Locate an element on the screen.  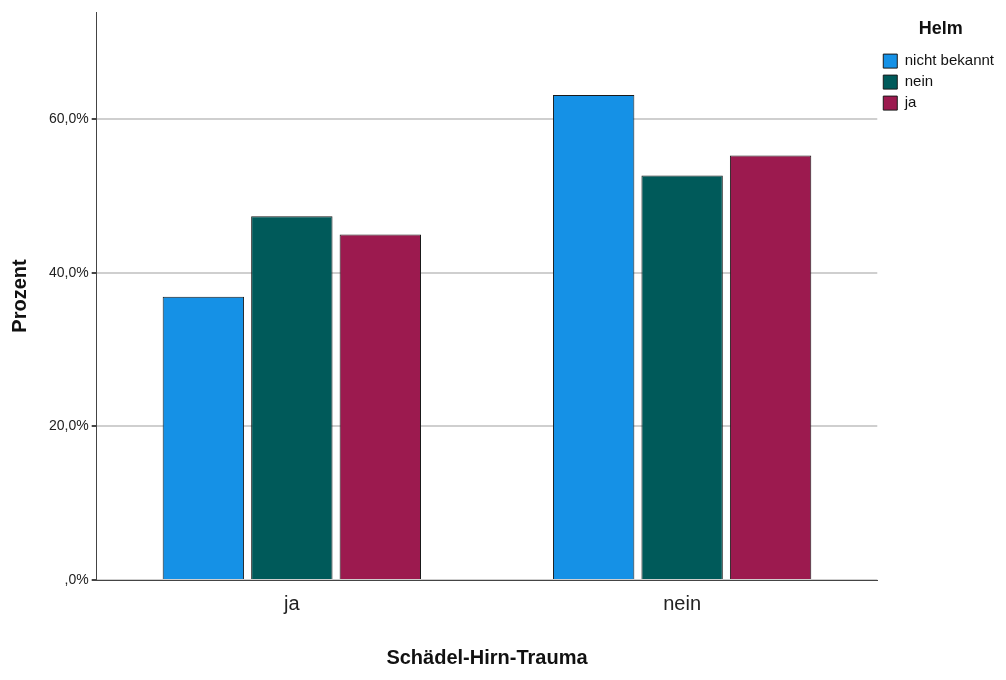
x-axis-title: Schädel-Hirn-Trauma is located at coordinates (487, 656).